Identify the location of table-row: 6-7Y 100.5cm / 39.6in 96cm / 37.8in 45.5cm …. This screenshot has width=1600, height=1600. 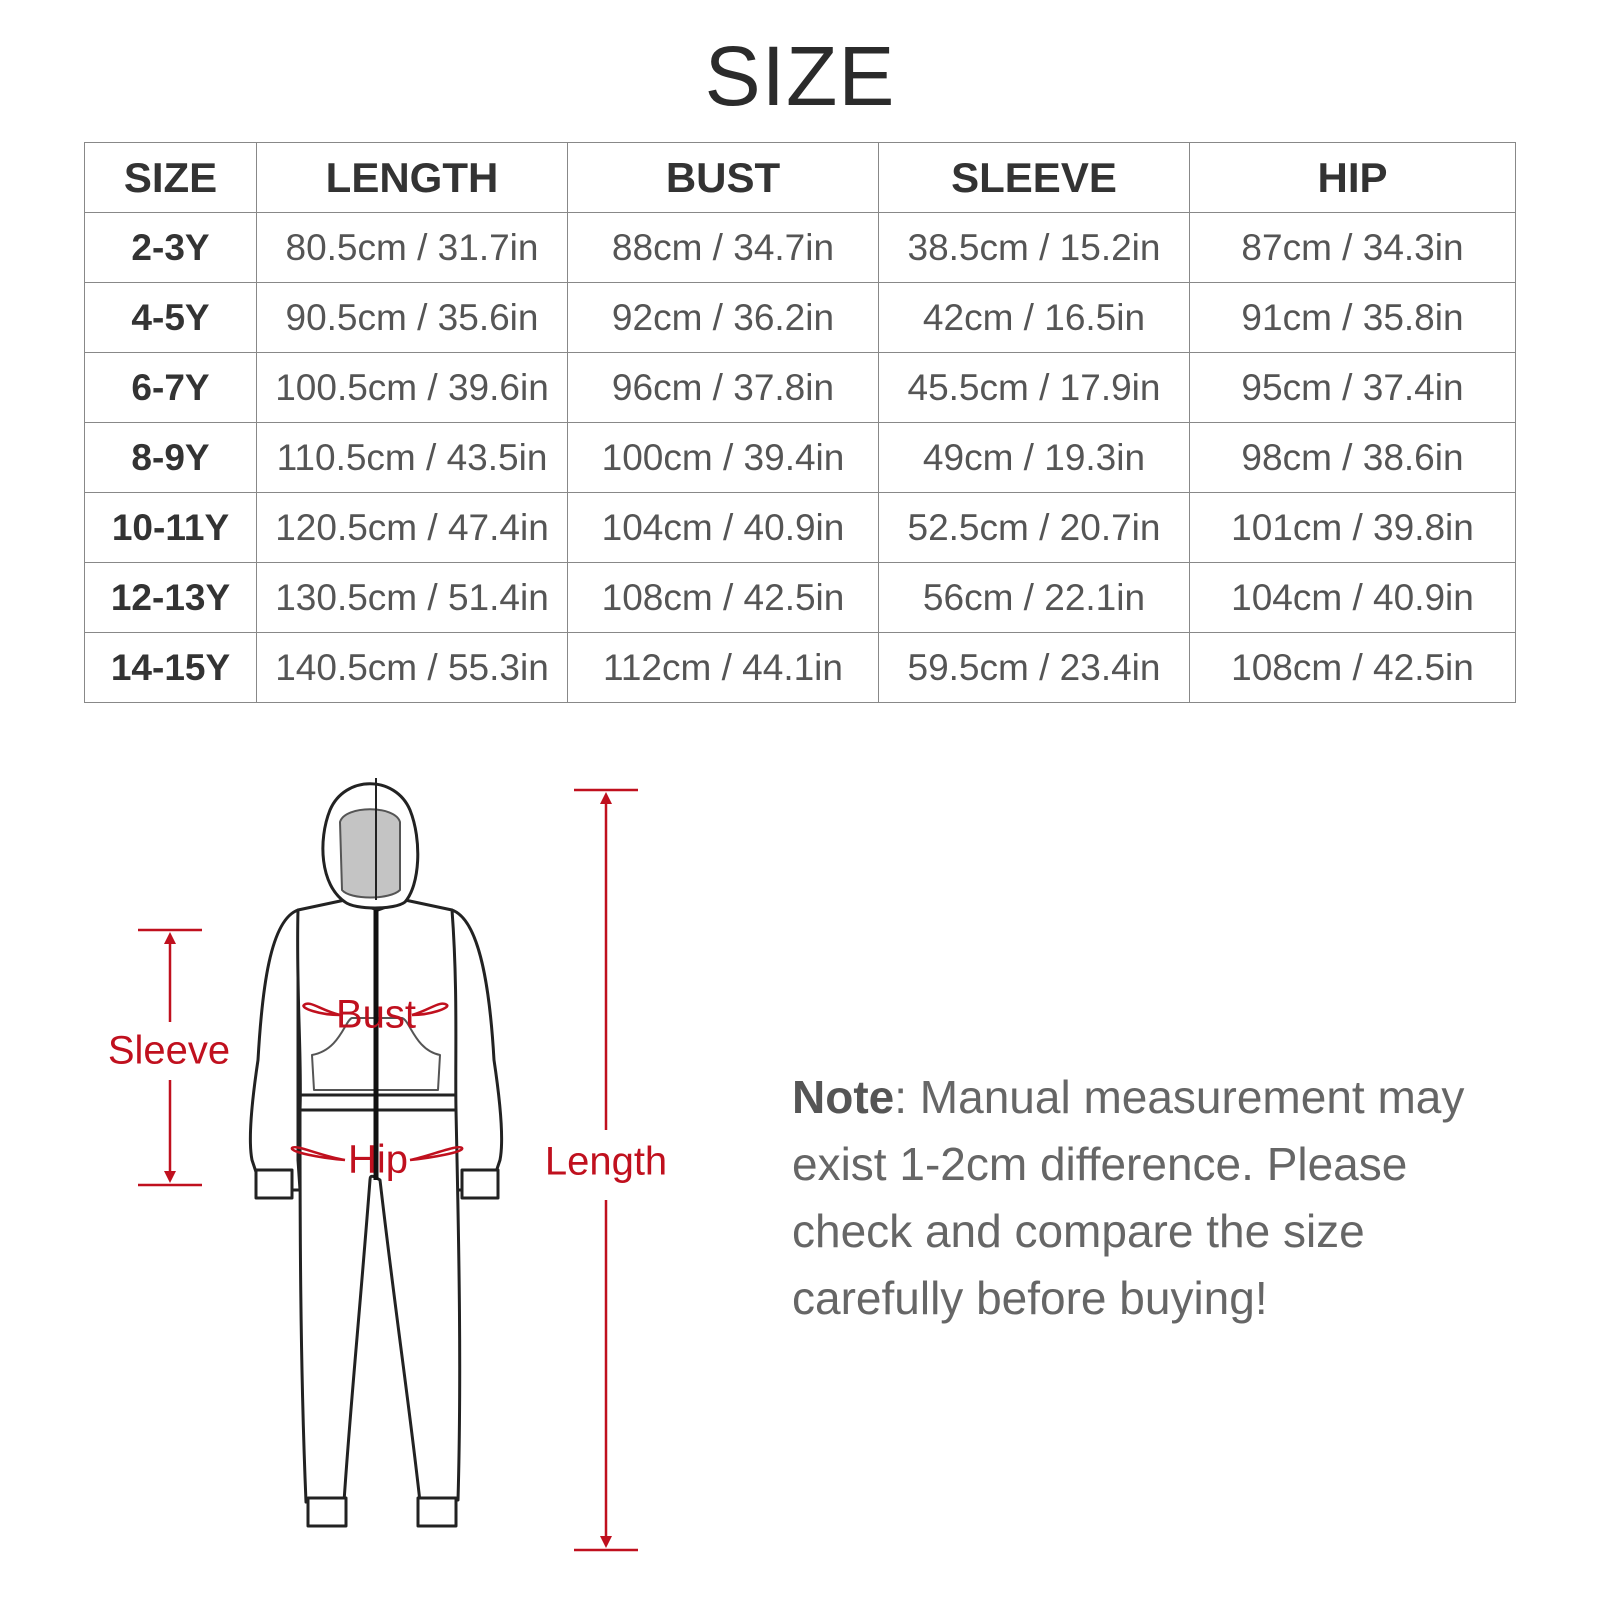
(800, 387).